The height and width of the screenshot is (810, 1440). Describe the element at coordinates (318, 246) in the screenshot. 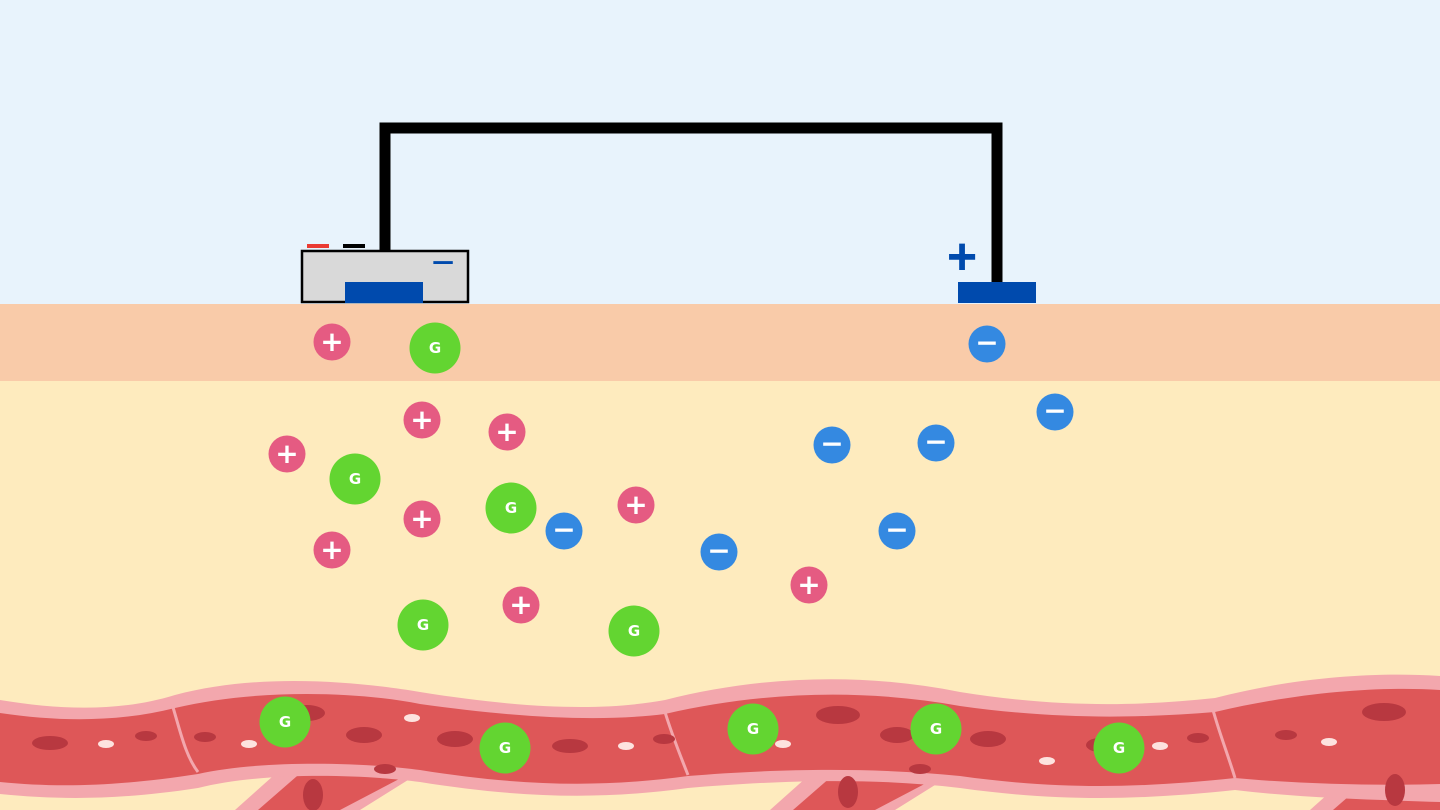

I see `red-indicator-light` at that location.